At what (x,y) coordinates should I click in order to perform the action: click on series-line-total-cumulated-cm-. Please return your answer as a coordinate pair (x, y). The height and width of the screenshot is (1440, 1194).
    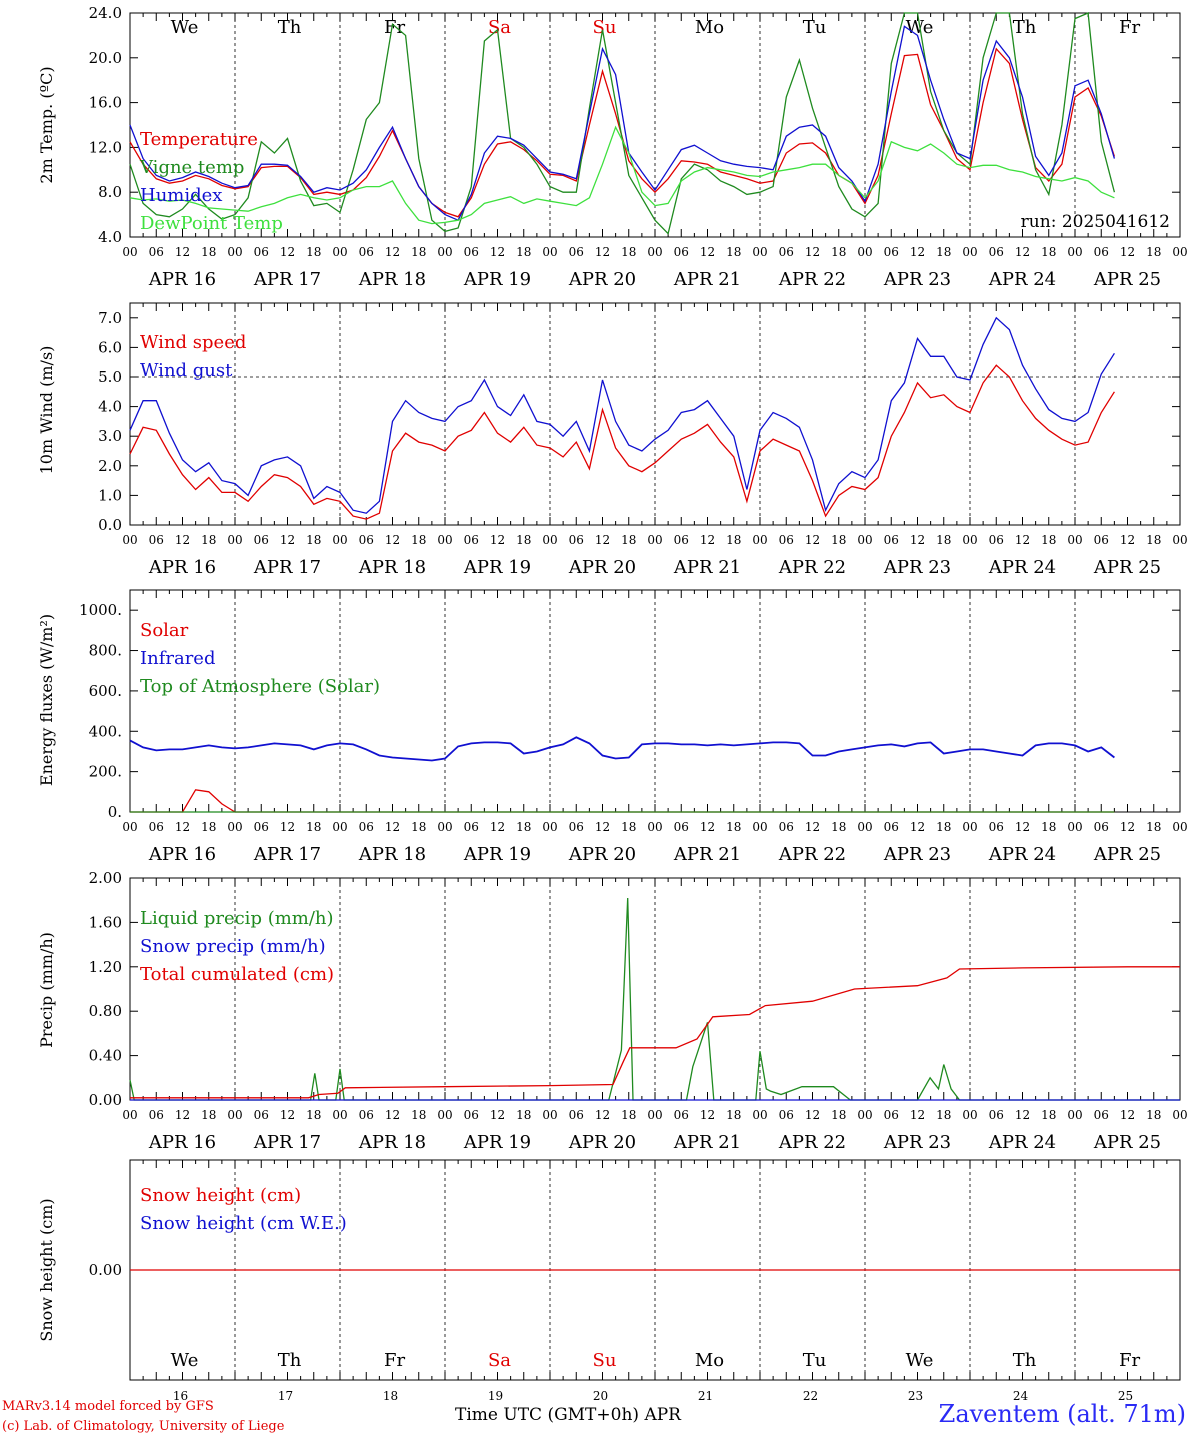
    Looking at the image, I should click on (655, 1032).